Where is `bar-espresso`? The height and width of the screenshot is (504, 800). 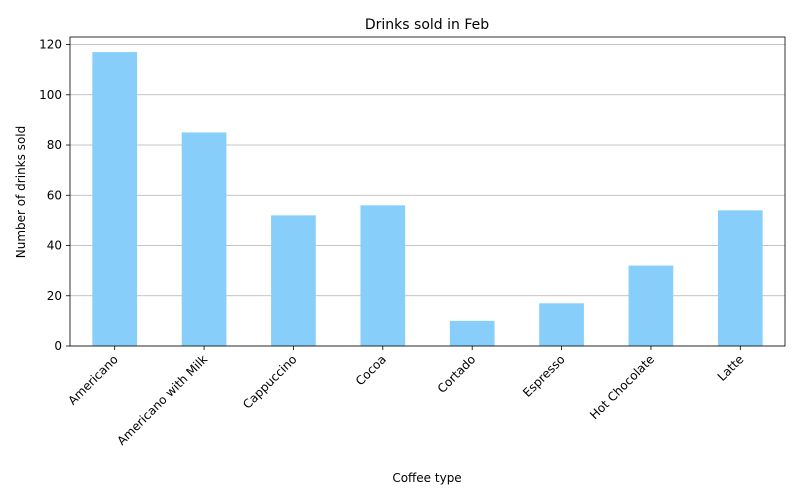 bar-espresso is located at coordinates (561, 324).